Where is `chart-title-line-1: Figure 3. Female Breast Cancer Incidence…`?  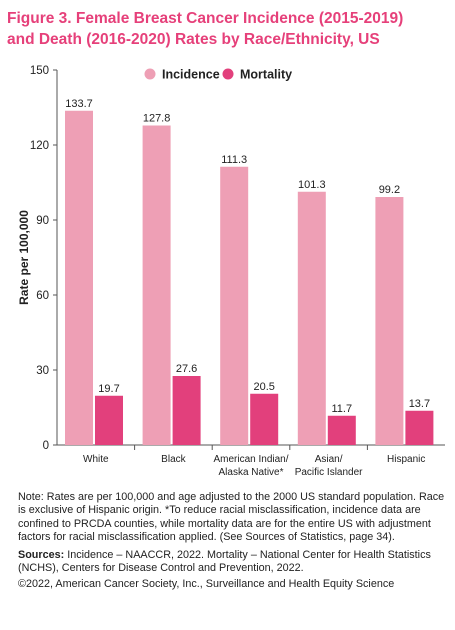 chart-title-line-1: Figure 3. Female Breast Cancer Incidence… is located at coordinates (205, 18).